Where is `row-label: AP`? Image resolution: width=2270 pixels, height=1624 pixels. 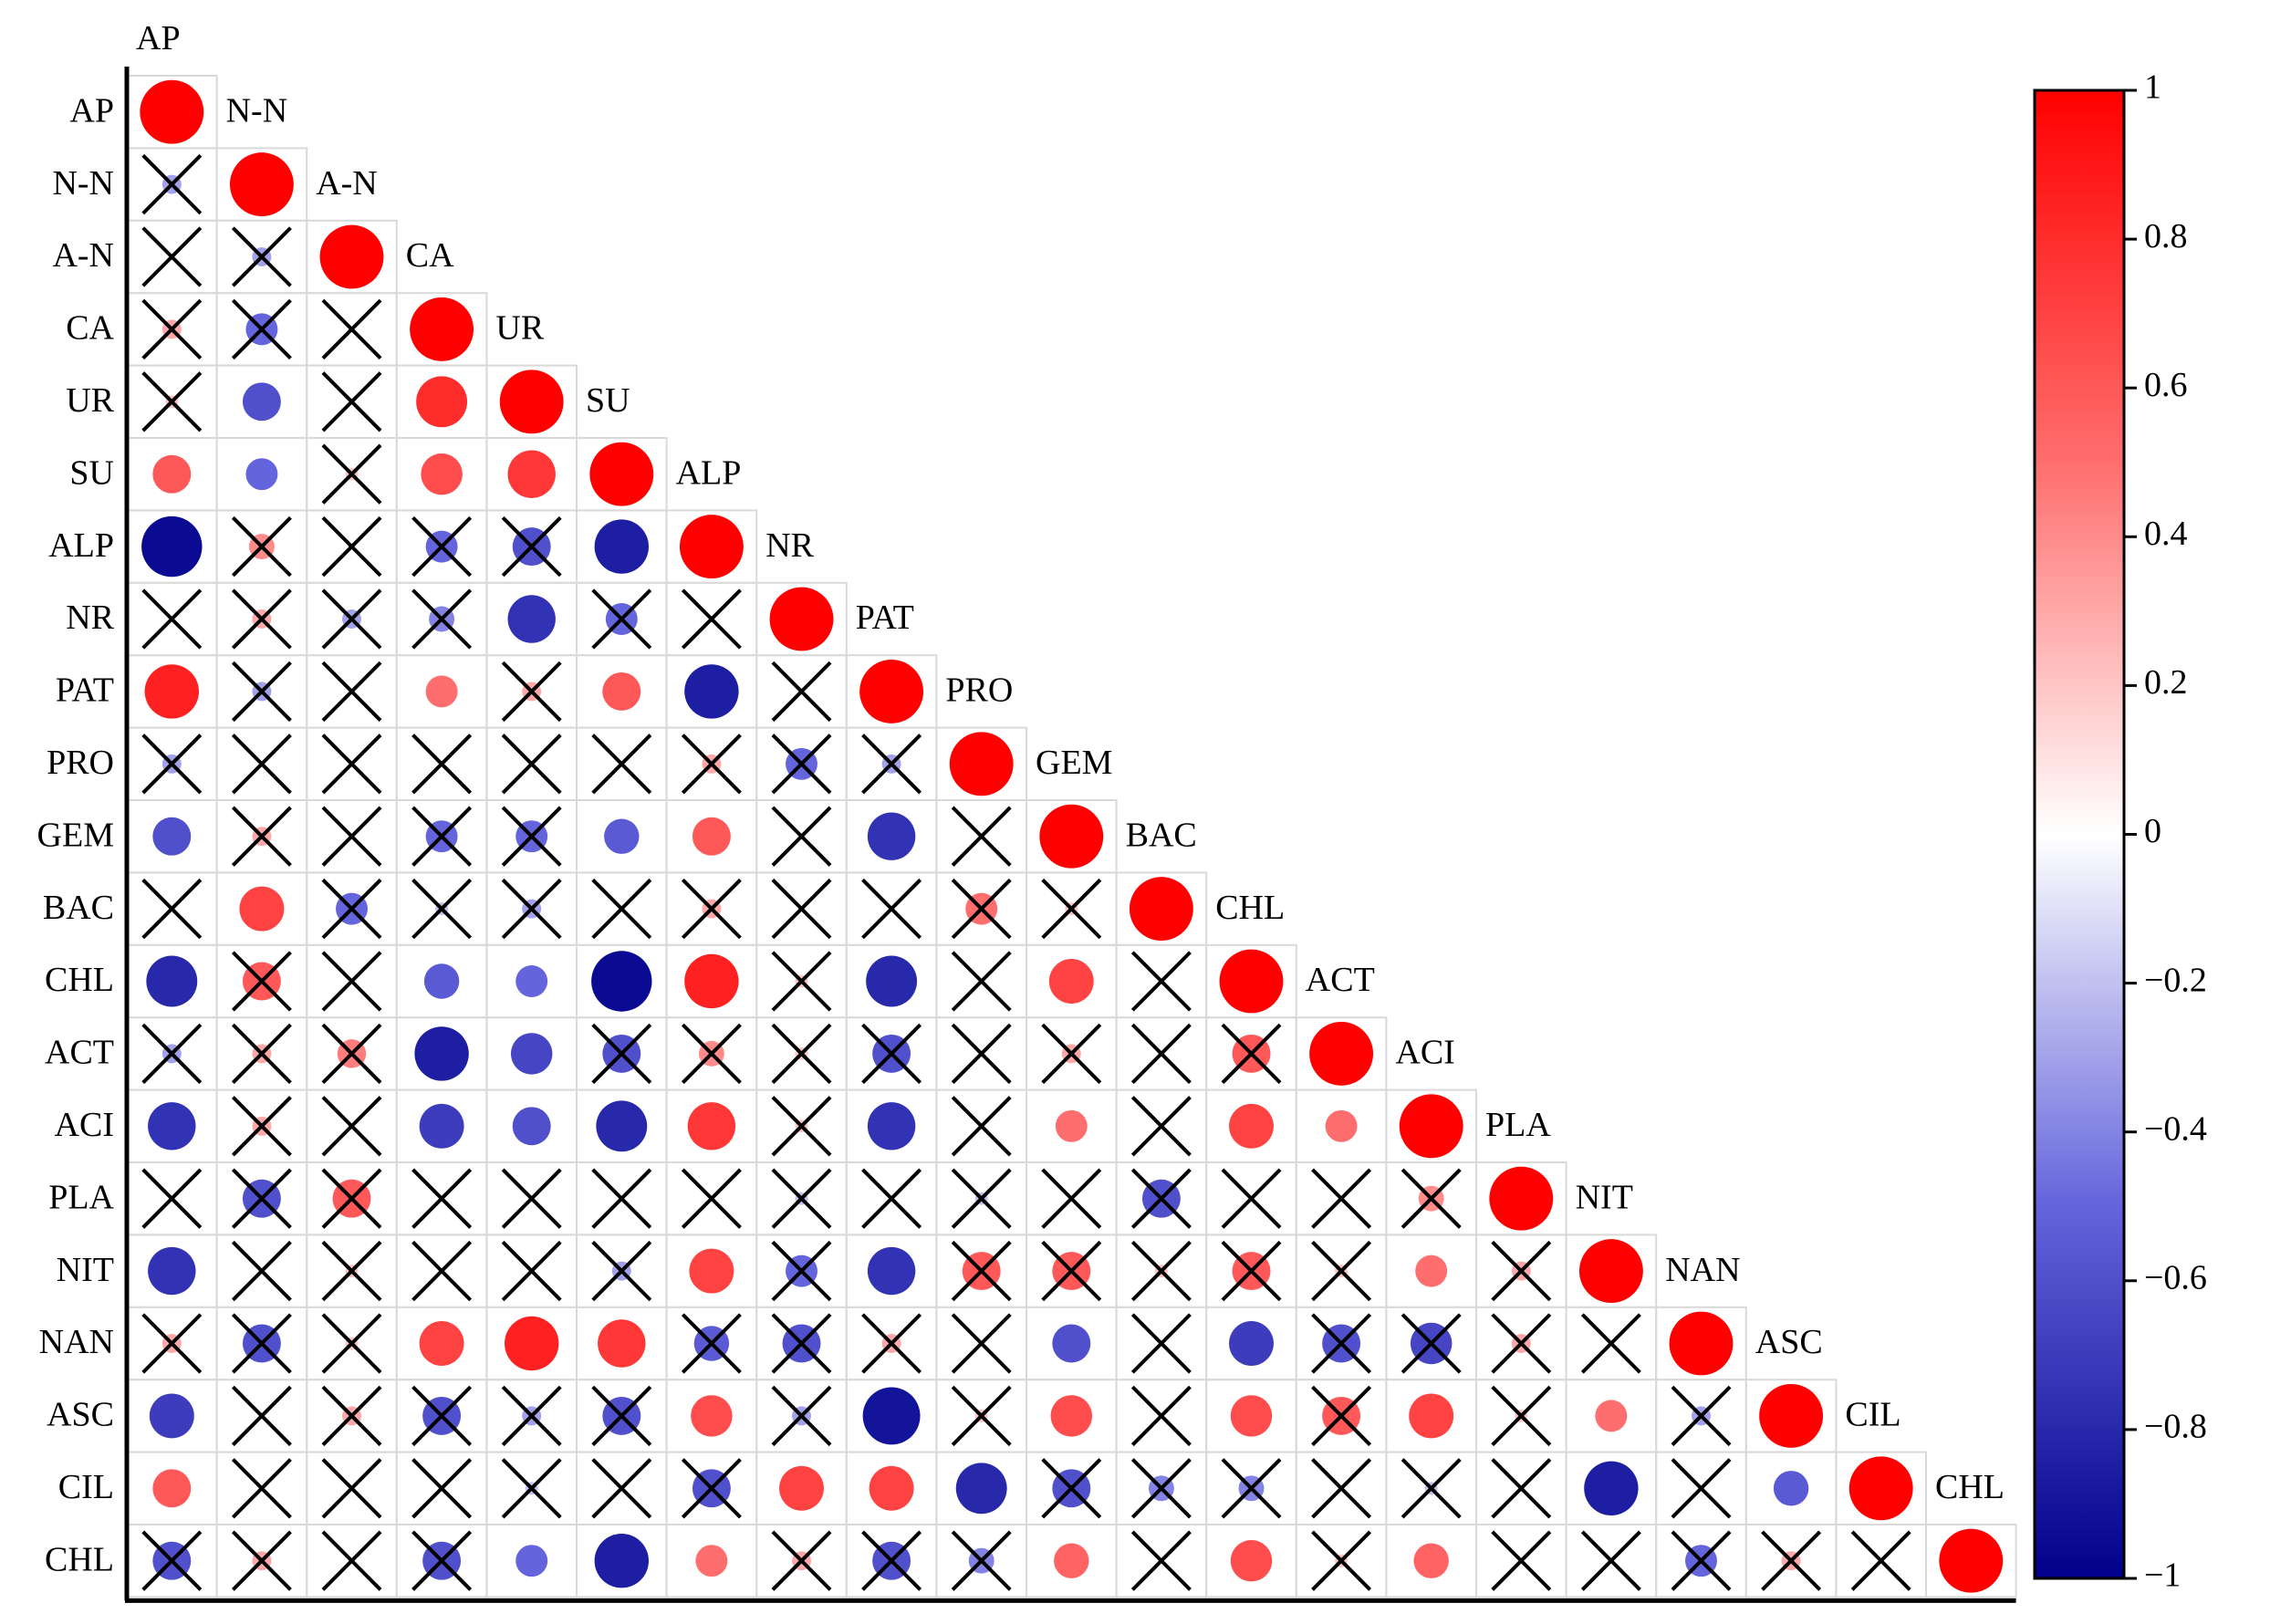
row-label: AP is located at coordinates (91, 110).